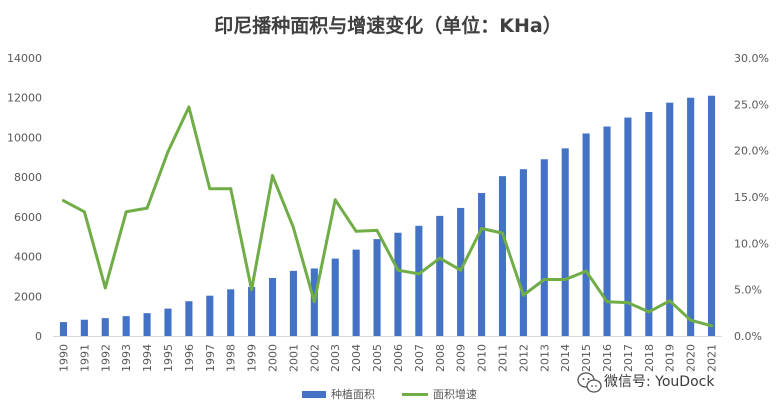 This screenshot has height=414, width=777. I want to click on y-right-tick-label: 10.0%, so click(751, 243).